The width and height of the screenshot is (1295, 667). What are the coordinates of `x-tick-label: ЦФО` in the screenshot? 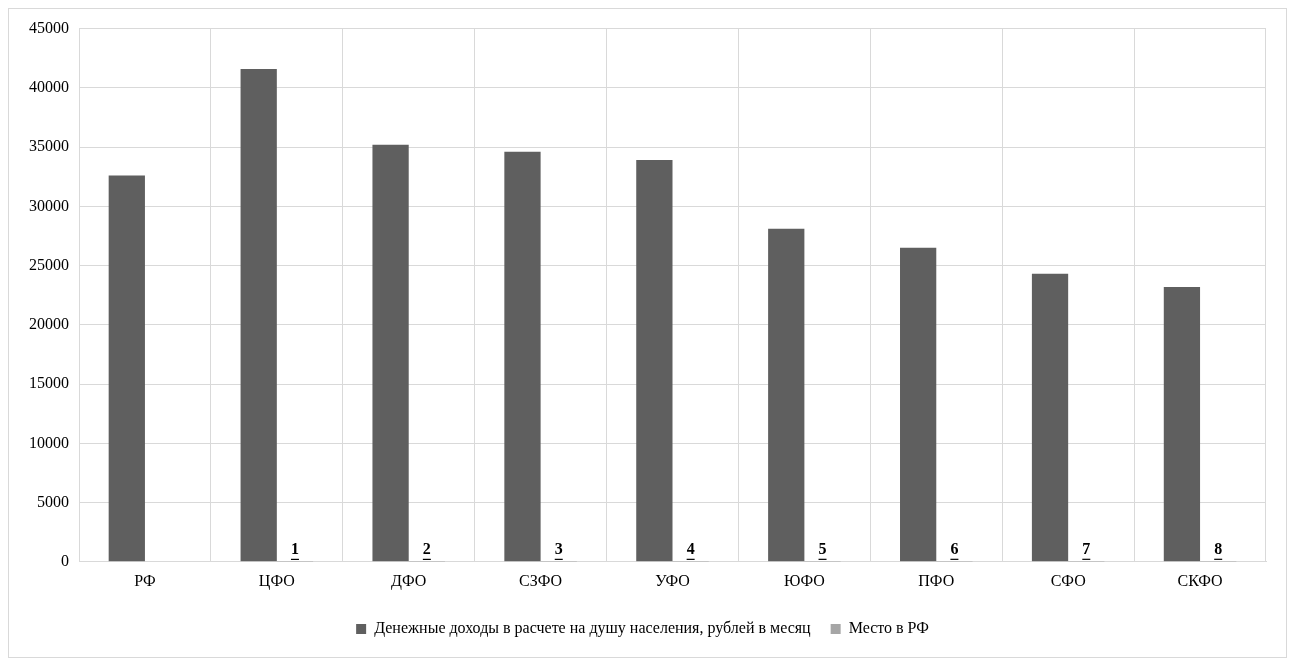 It's located at (276, 580).